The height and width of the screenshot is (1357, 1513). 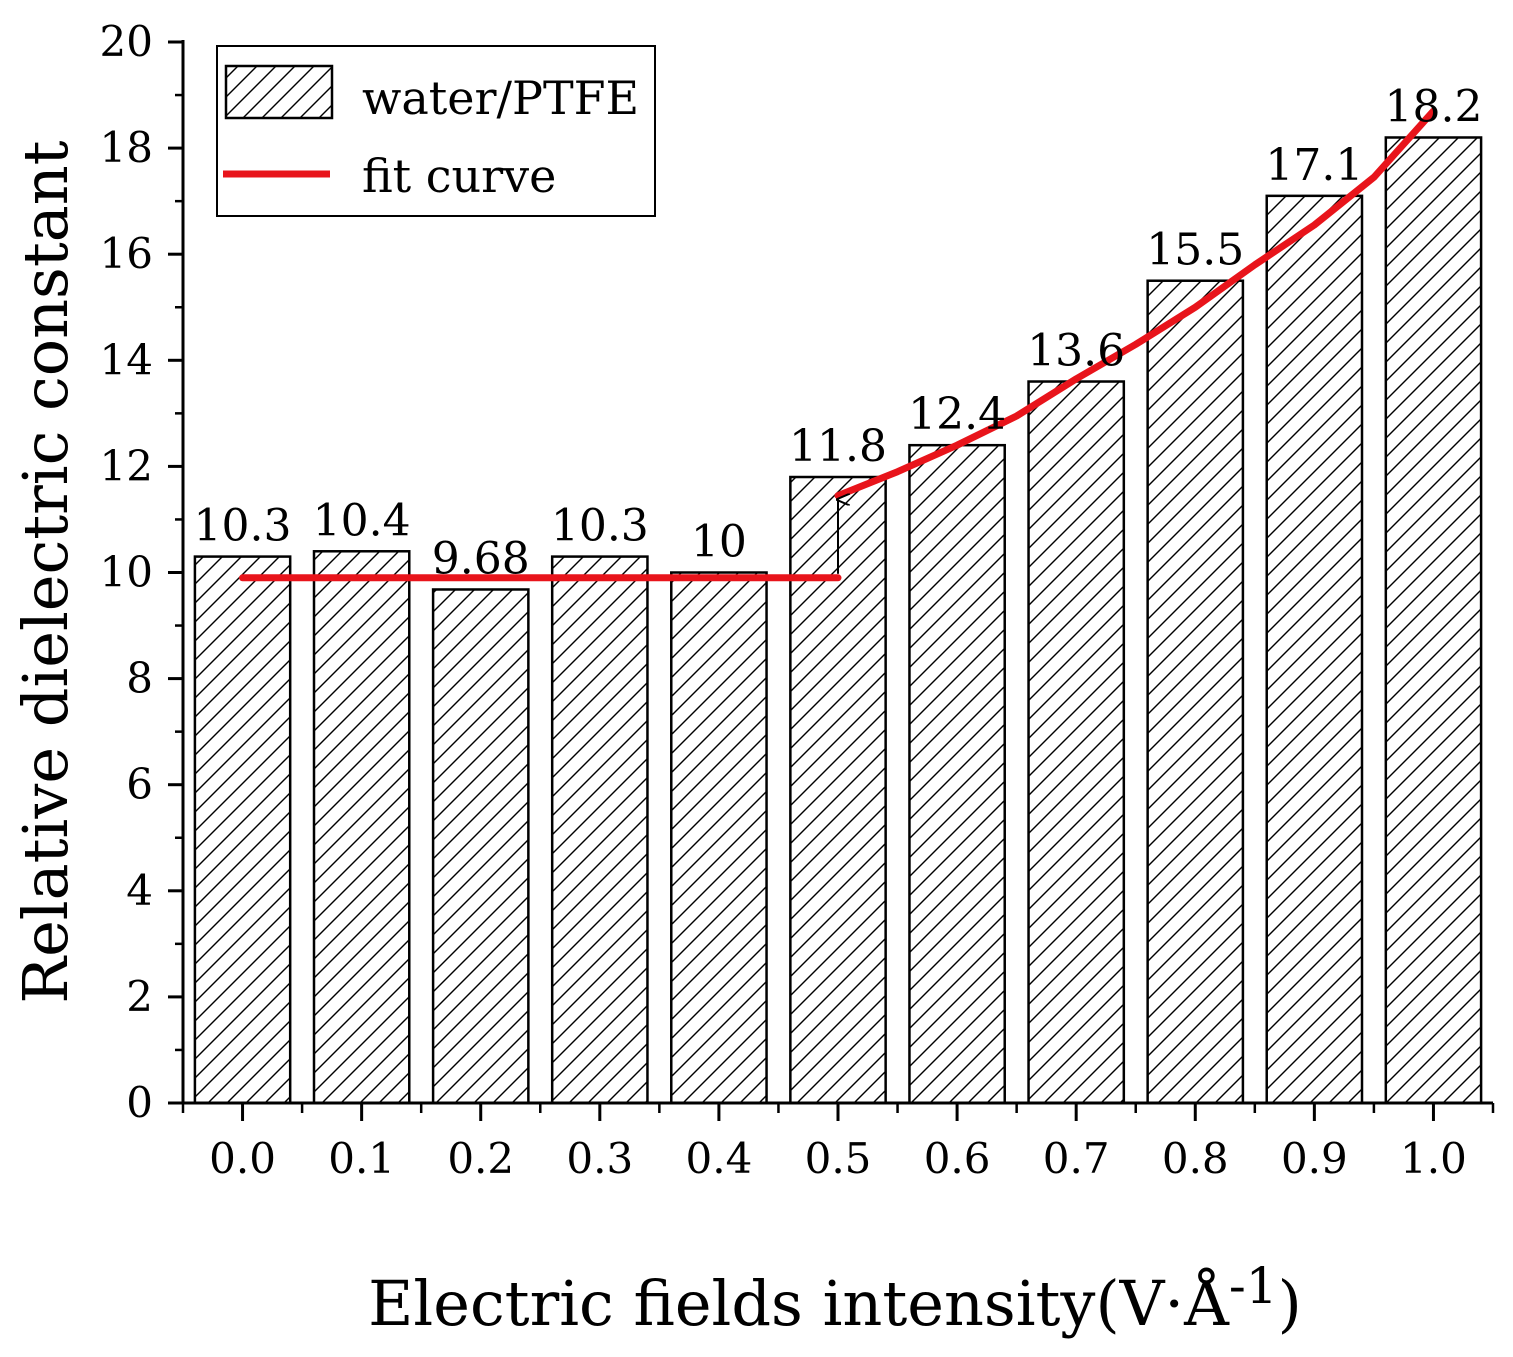 I want to click on value-label-0.3: 10.3, so click(x=600, y=526).